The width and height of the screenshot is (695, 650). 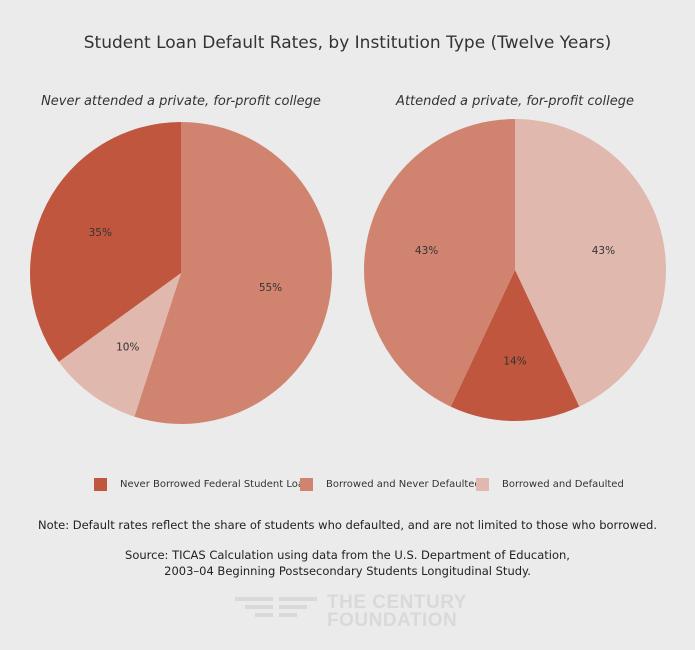 I want to click on legend-item-borrowed-defaulted: Borrowed and Defaulted, so click(x=550, y=484).